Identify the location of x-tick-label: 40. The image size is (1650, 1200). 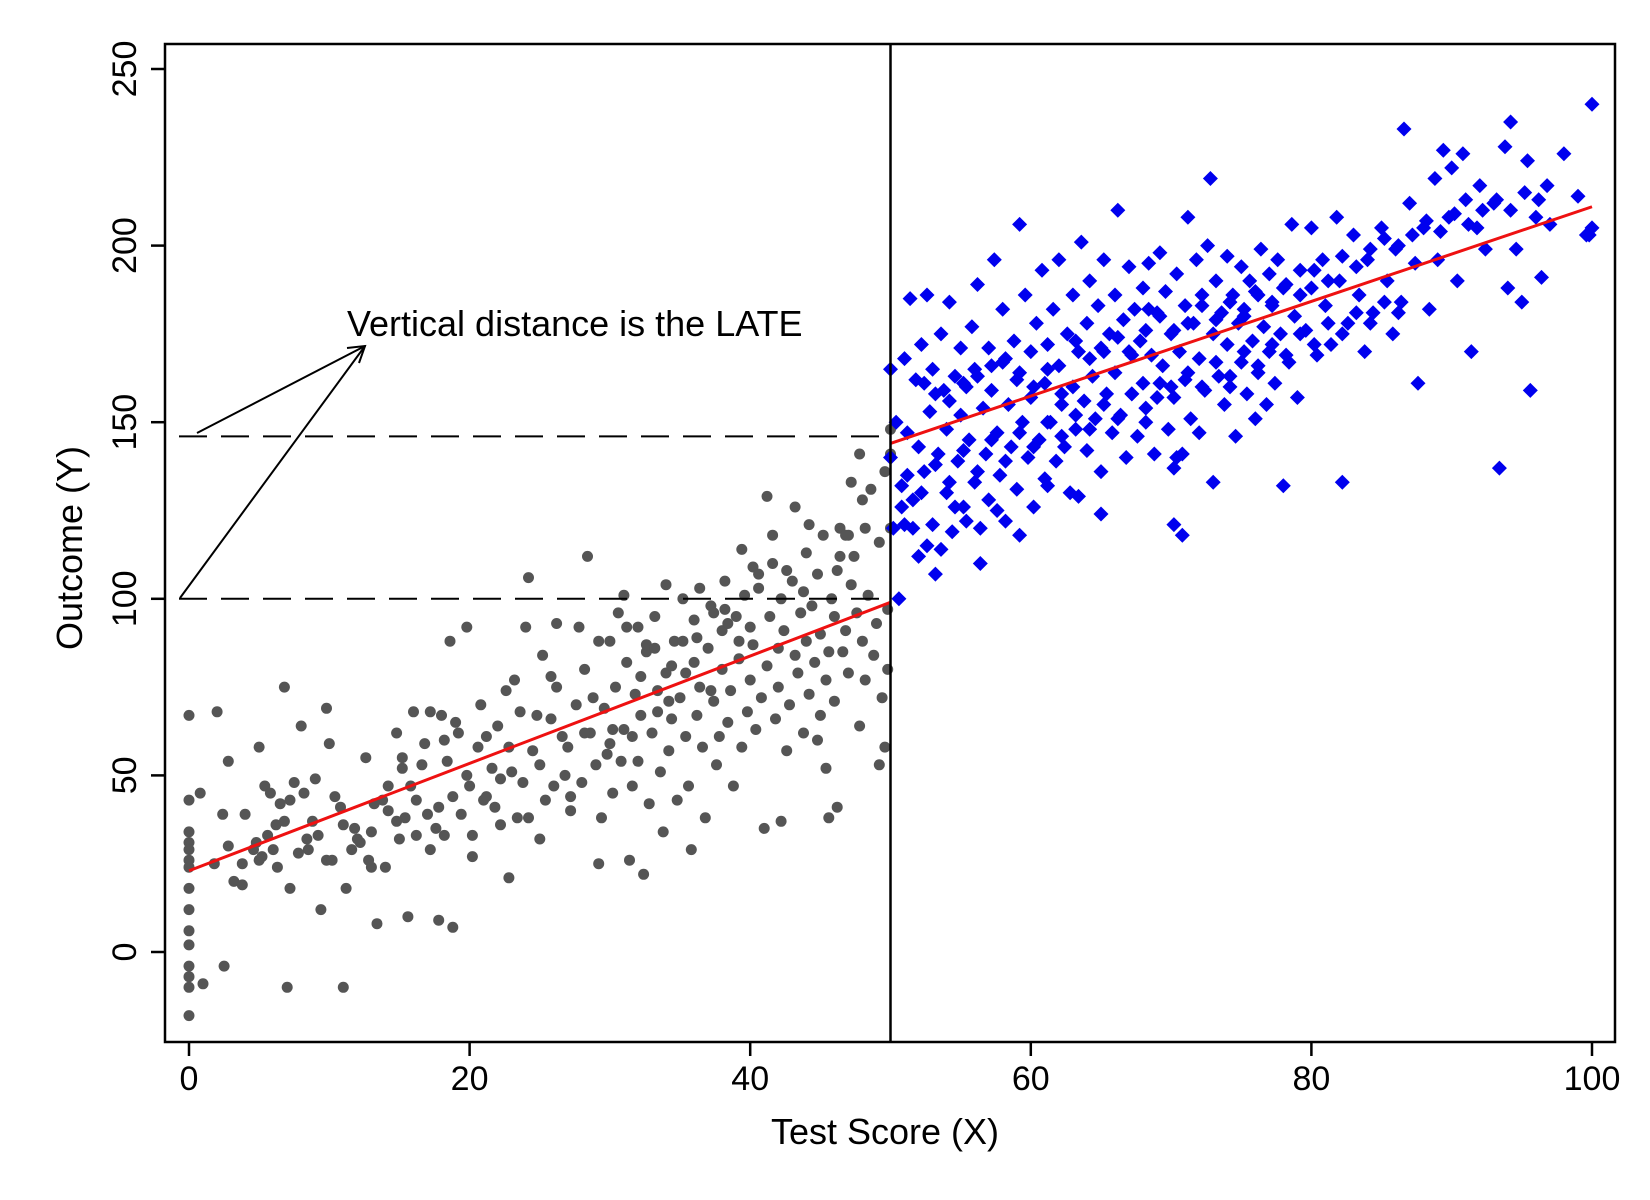
(750, 1079).